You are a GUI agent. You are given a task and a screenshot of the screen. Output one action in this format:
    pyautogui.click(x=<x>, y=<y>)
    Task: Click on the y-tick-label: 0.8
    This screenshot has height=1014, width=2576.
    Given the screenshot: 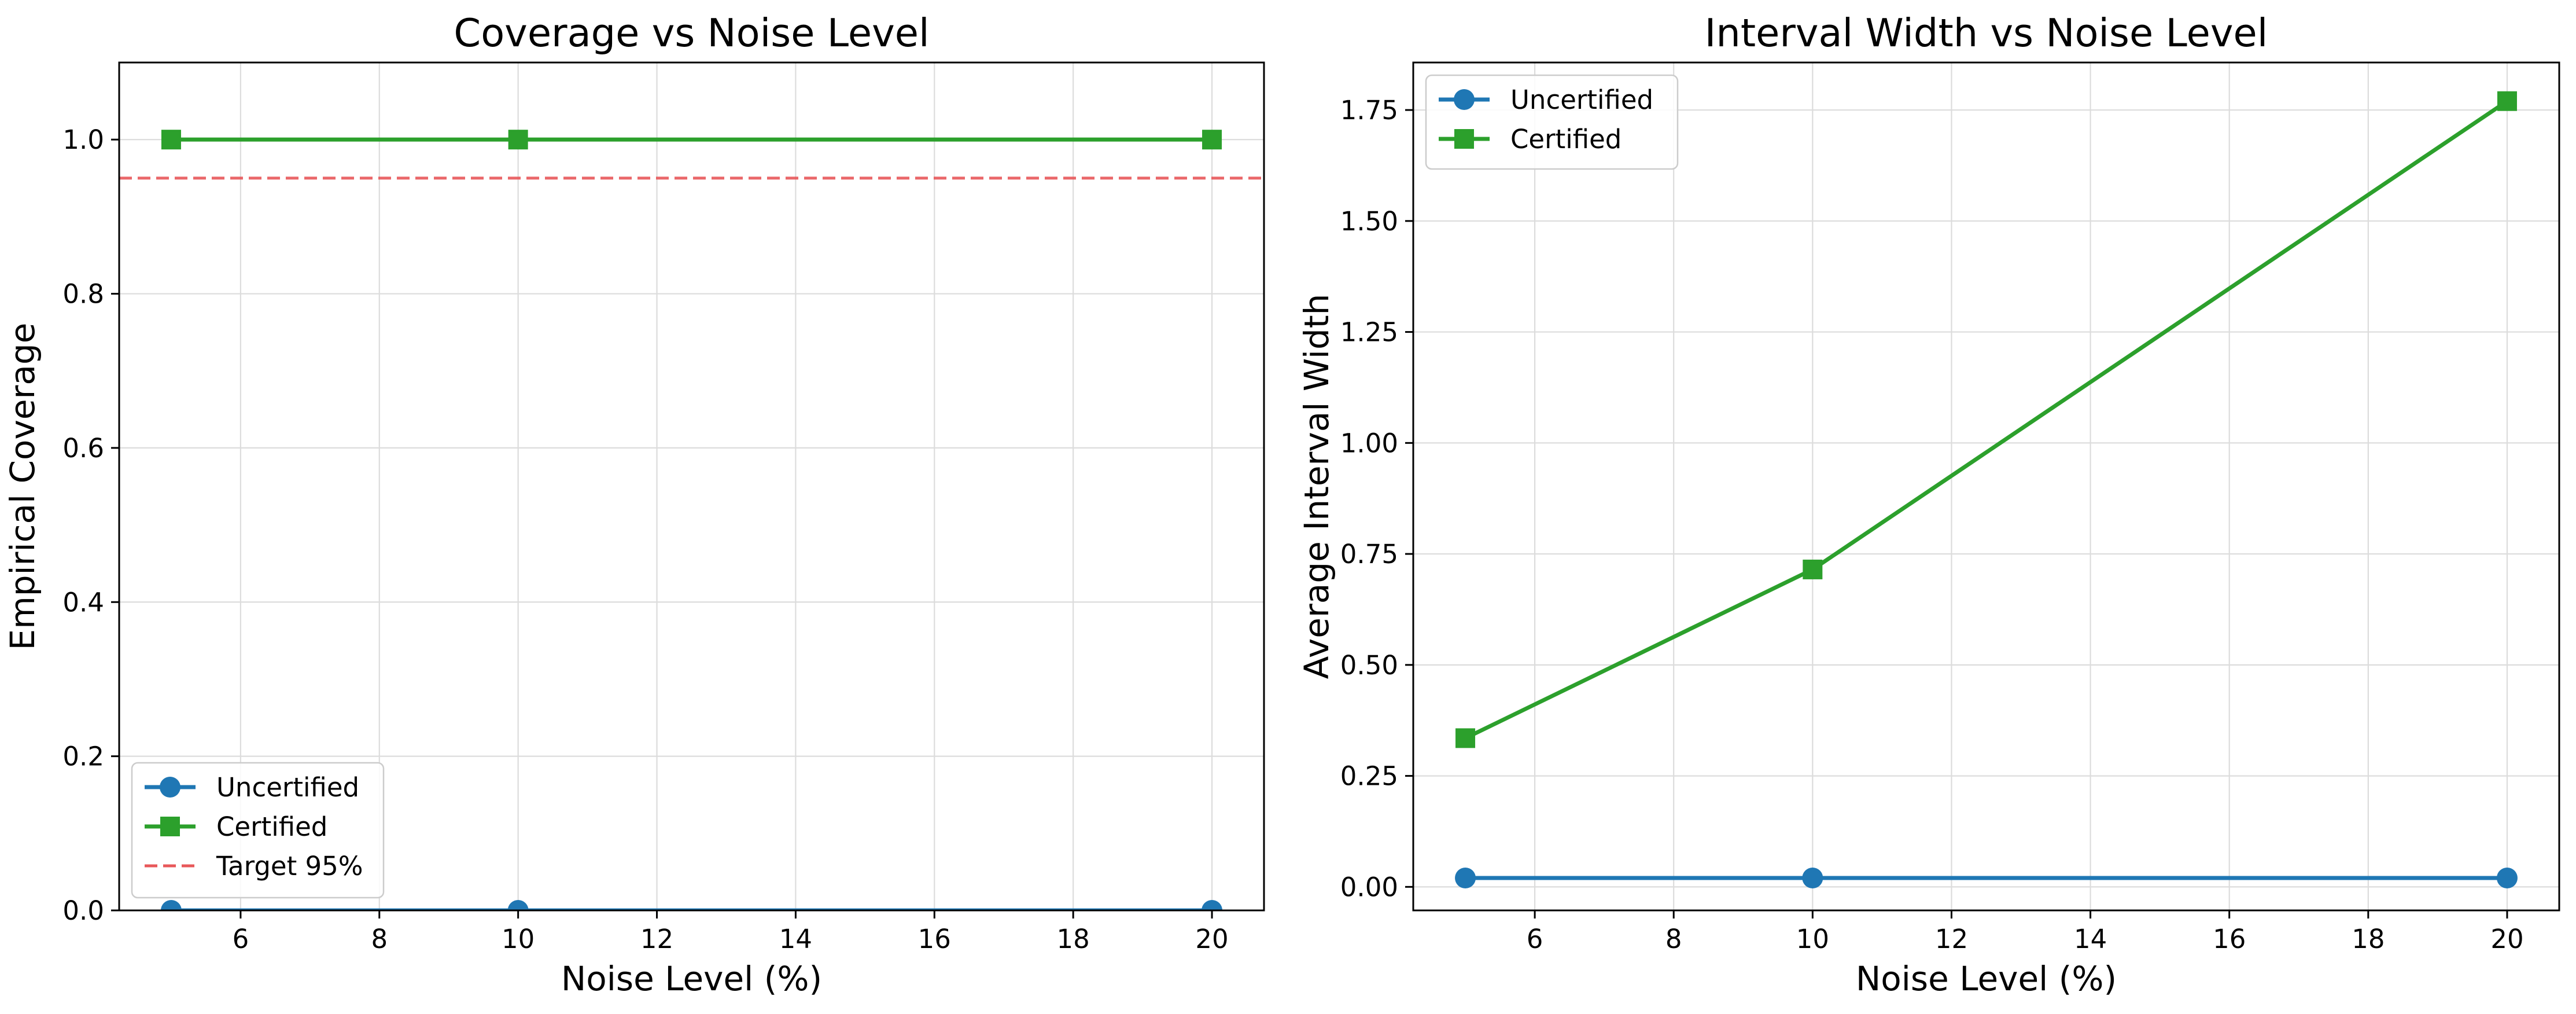 What is the action you would take?
    pyautogui.click(x=83, y=294)
    